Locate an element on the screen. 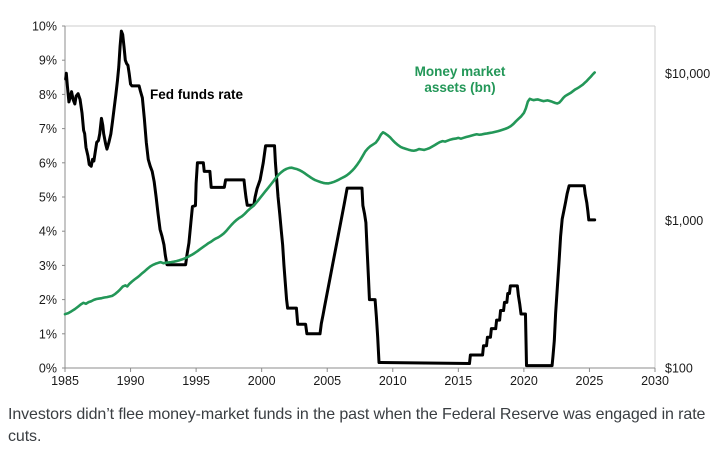 The height and width of the screenshot is (456, 727). left-tick-label: 10% is located at coordinates (44, 27).